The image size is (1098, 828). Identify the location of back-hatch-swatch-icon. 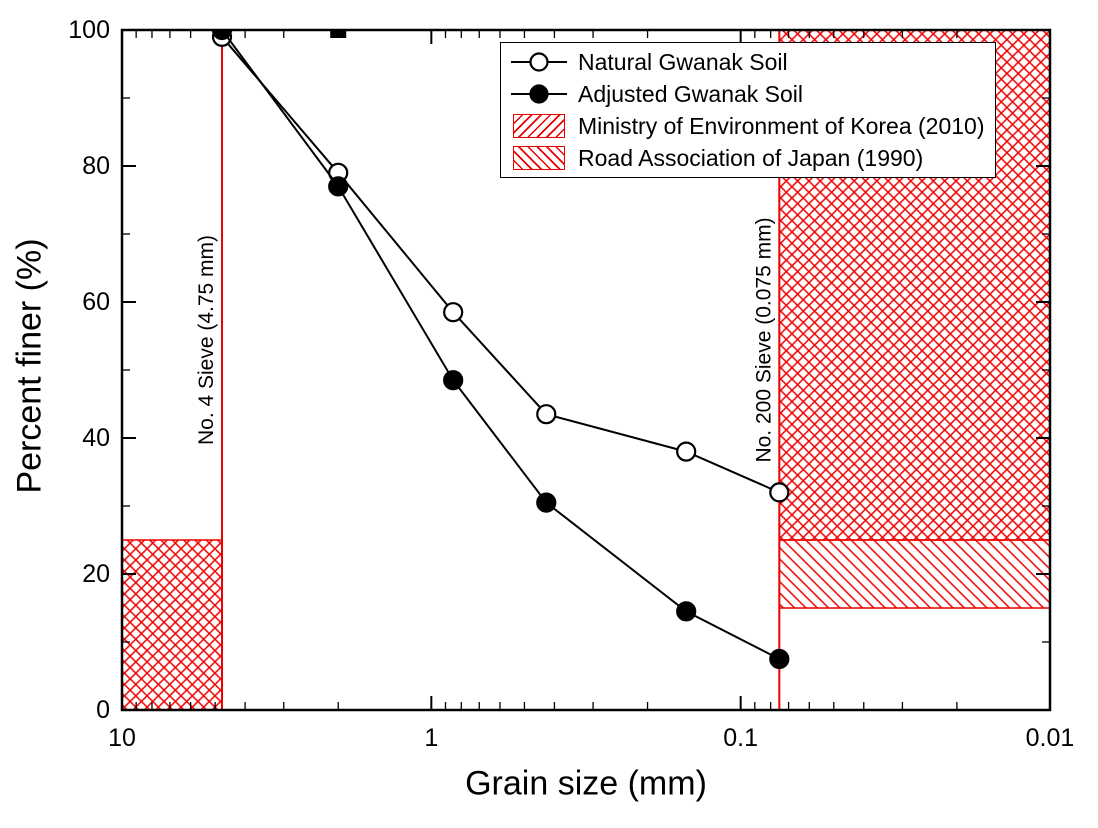
(539, 158).